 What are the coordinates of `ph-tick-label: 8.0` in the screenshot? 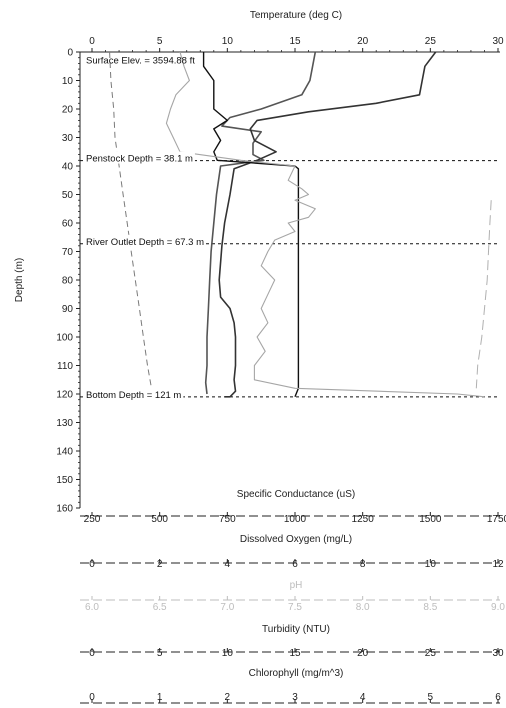 It's located at (363, 607).